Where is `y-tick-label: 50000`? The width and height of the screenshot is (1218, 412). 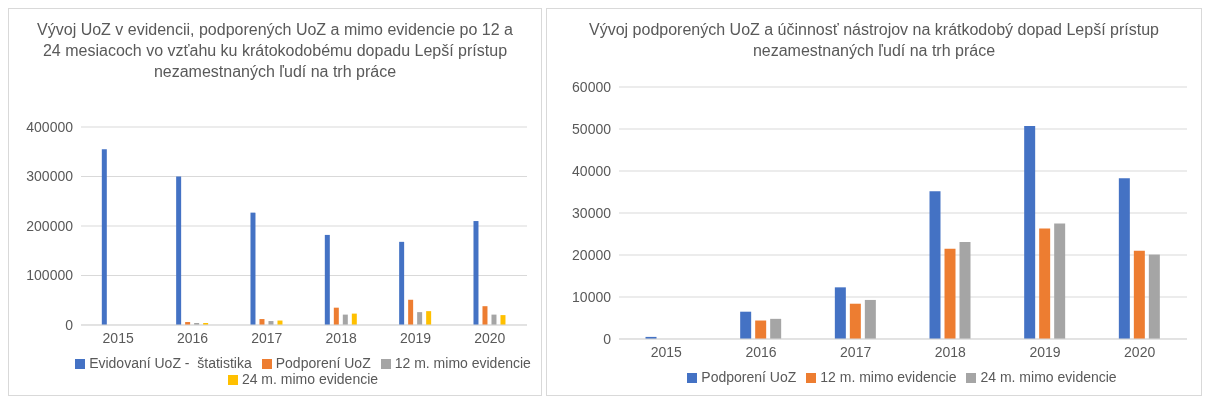 y-tick-label: 50000 is located at coordinates (592, 128).